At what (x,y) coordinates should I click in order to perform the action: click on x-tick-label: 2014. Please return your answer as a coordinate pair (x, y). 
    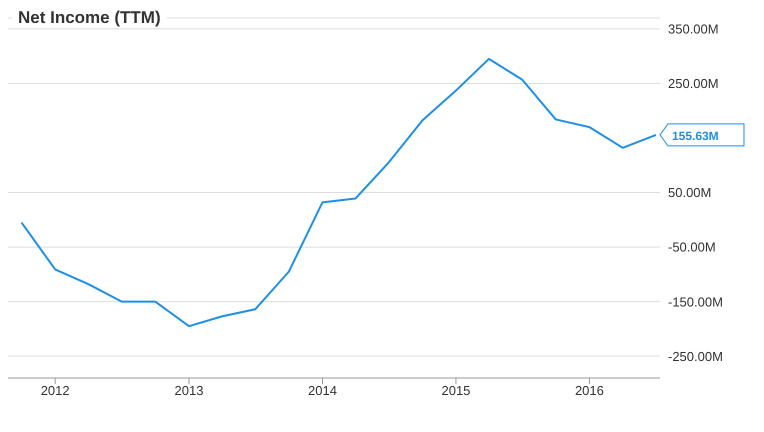
    Looking at the image, I should click on (322, 390).